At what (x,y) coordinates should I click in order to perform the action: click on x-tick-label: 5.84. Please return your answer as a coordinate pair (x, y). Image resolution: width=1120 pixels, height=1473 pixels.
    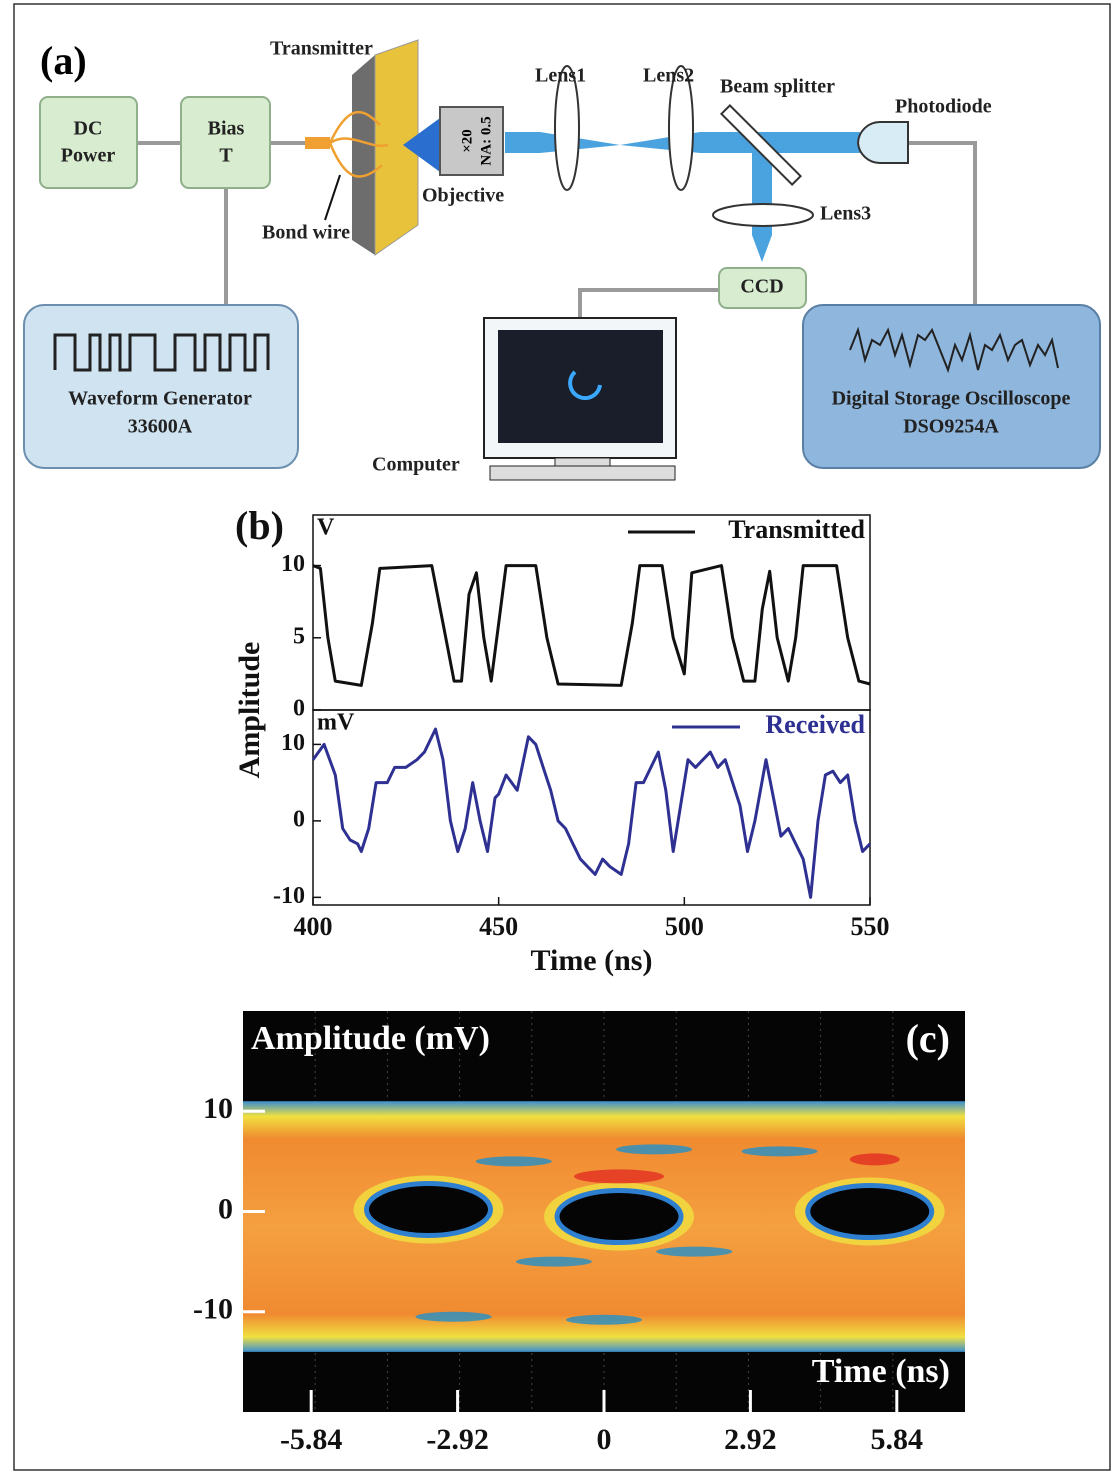
    Looking at the image, I should click on (897, 1439).